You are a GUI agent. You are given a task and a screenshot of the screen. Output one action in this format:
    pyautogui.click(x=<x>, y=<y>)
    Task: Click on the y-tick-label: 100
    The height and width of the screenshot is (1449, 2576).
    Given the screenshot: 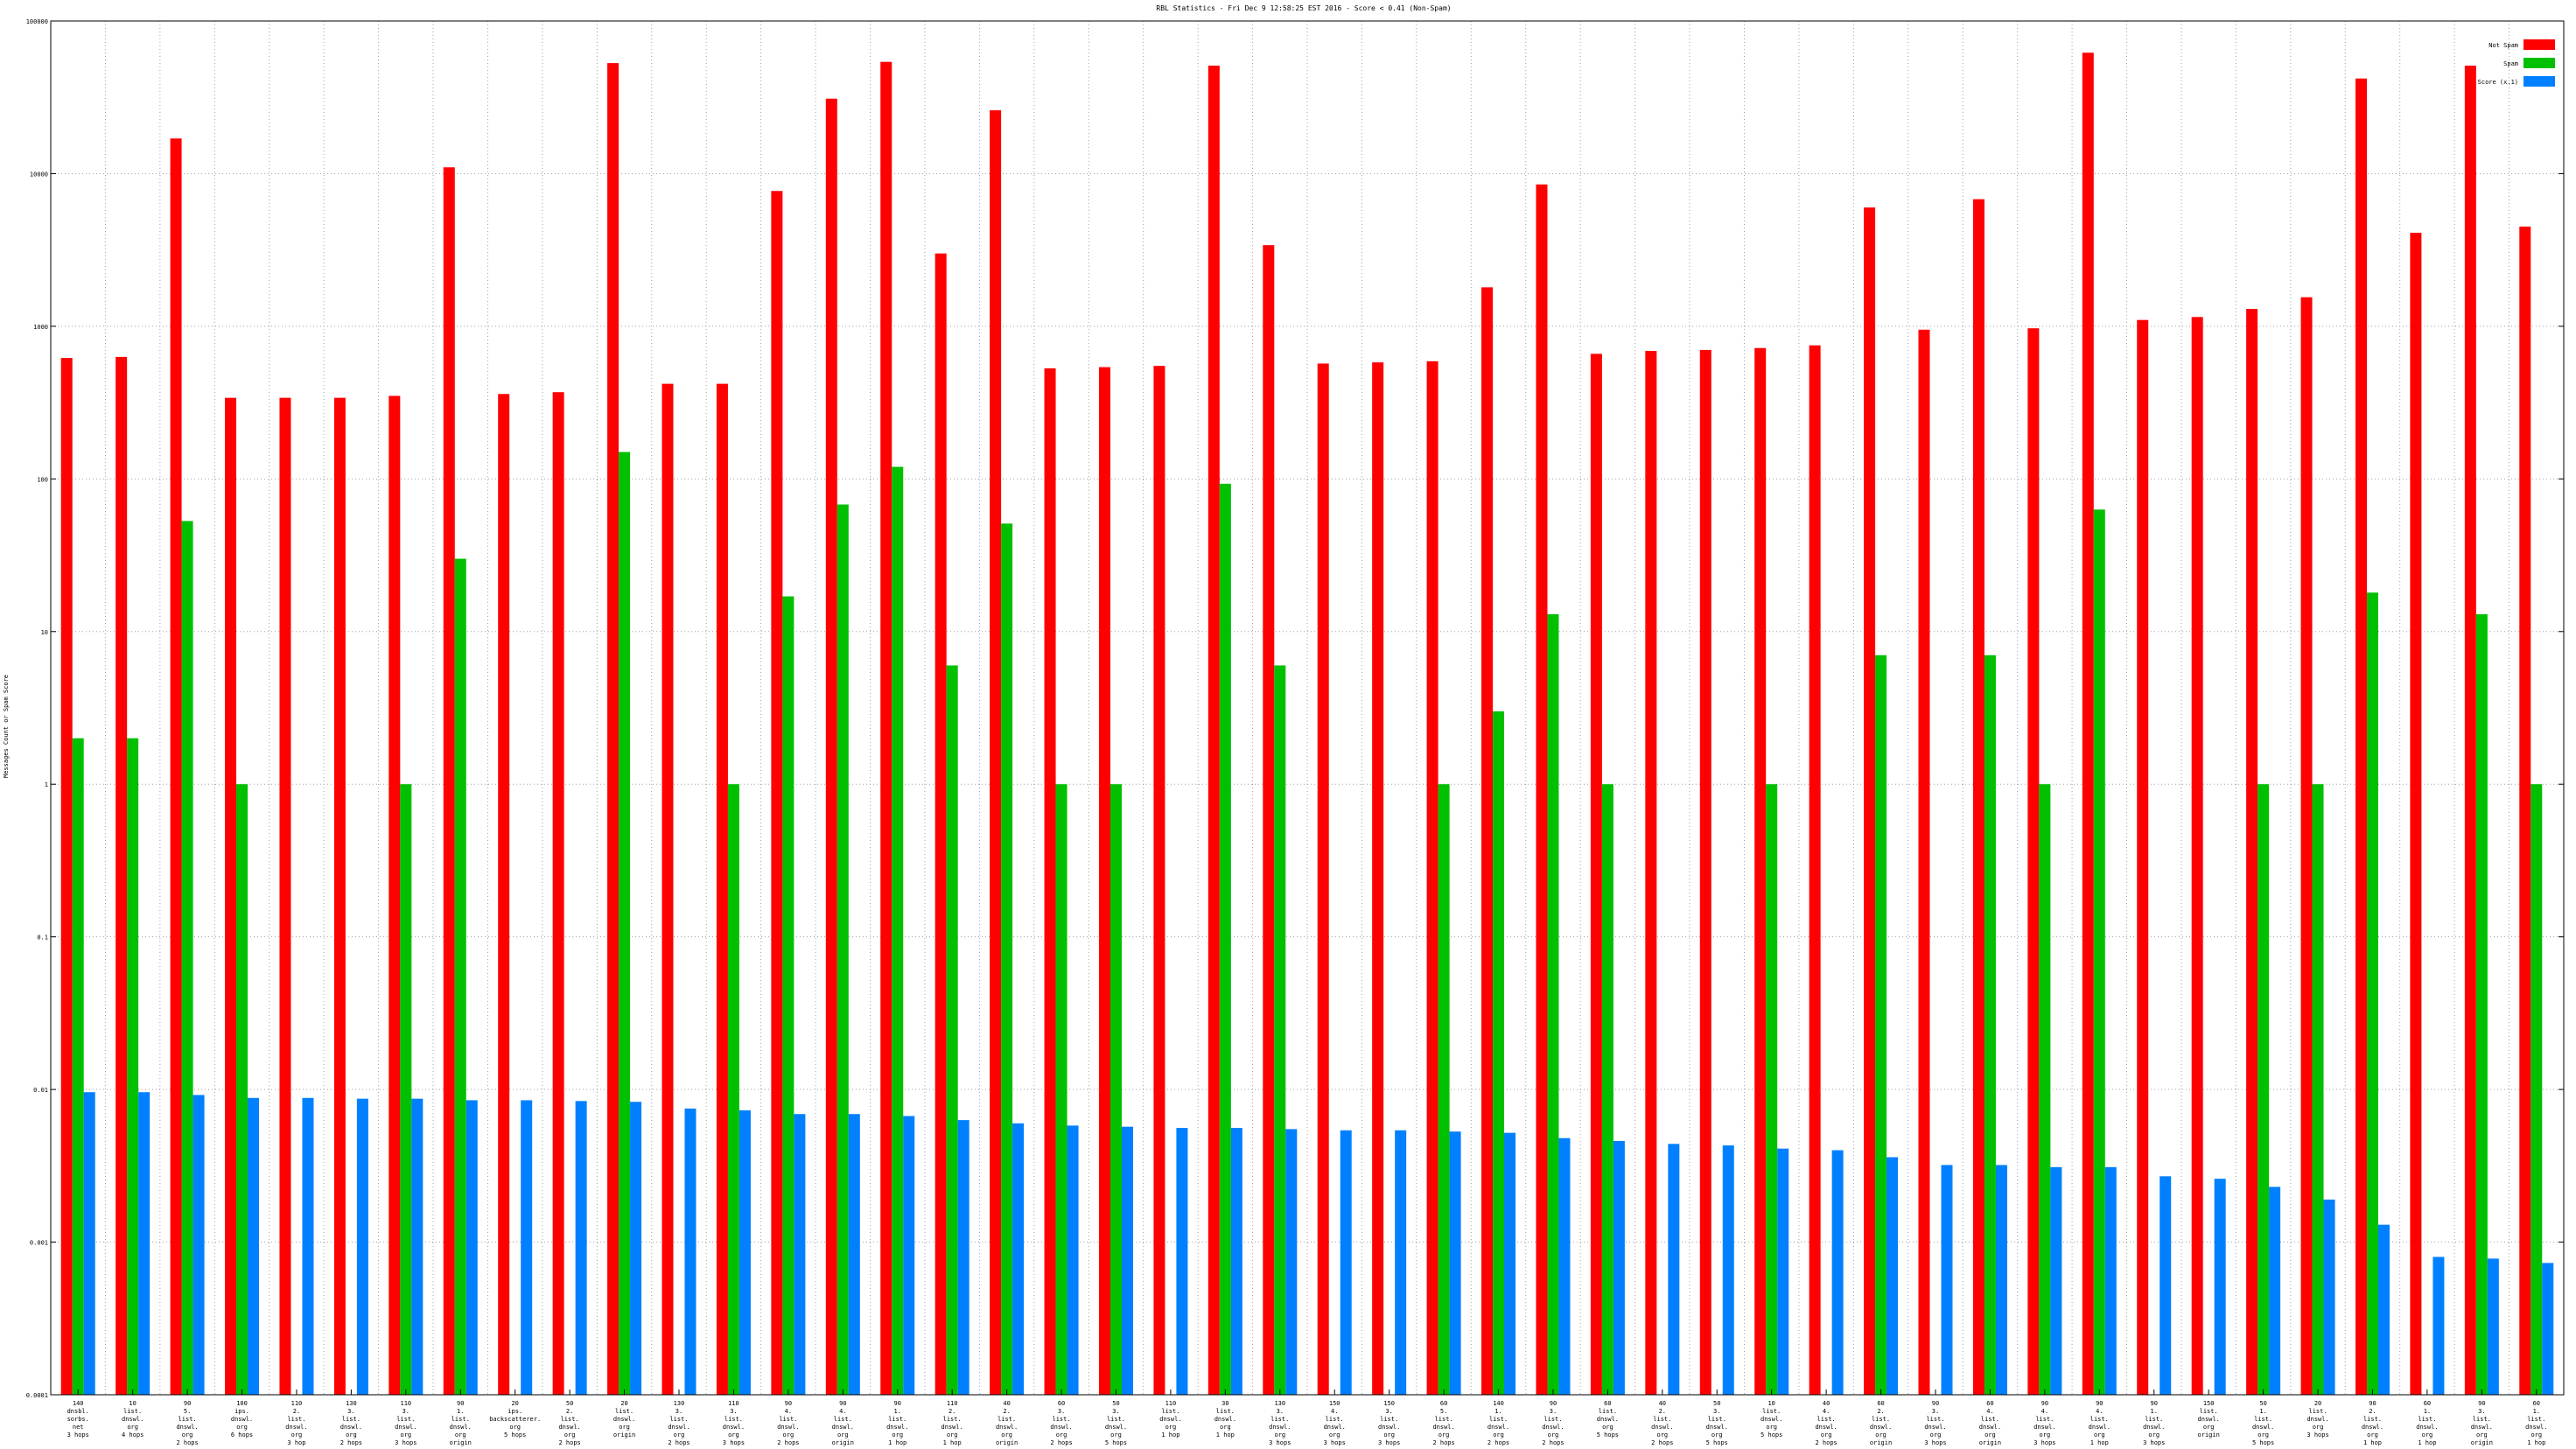 What is the action you would take?
    pyautogui.click(x=42, y=479)
    